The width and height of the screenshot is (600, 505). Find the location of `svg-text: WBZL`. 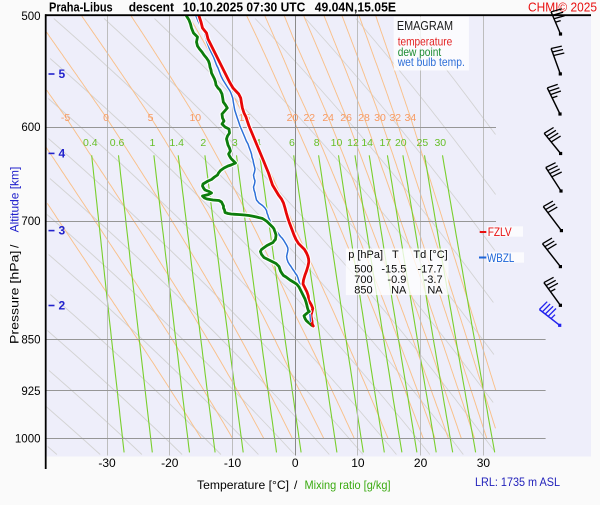

svg-text: WBZL is located at coordinates (501, 259).